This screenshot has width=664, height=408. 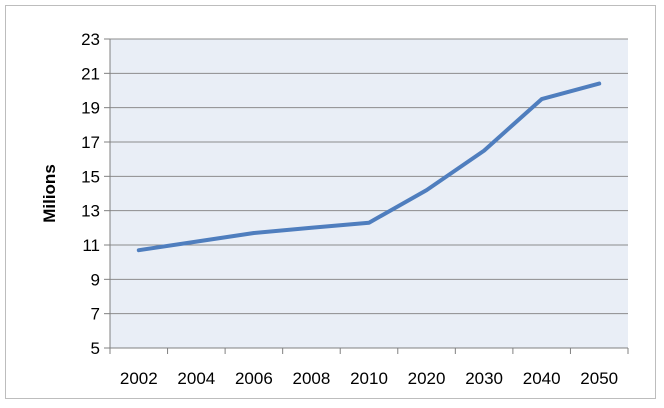 What do you see at coordinates (90, 108) in the screenshot?
I see `y-tick-label: 19` at bounding box center [90, 108].